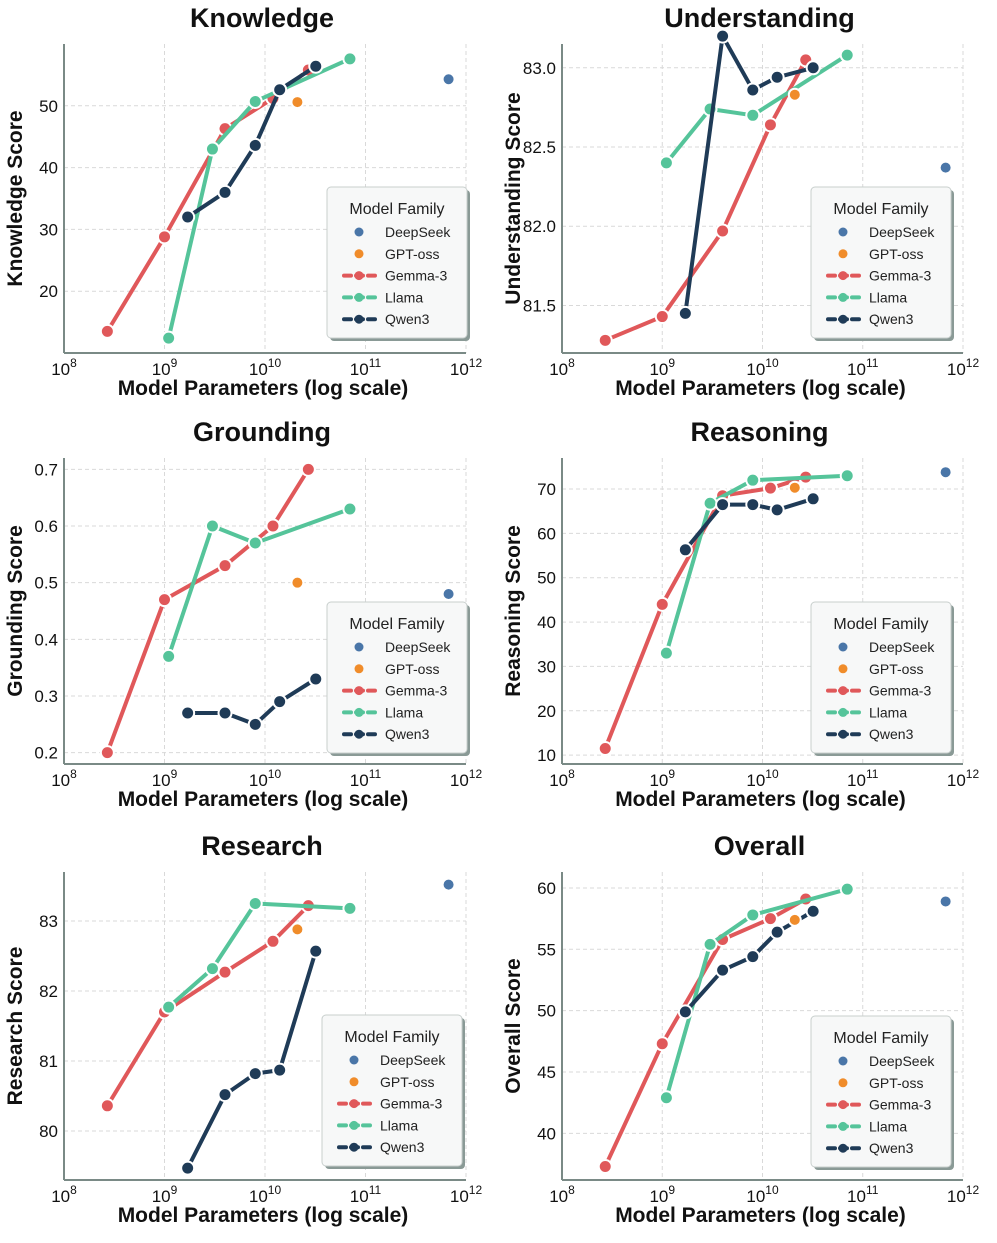 The height and width of the screenshot is (1243, 997). What do you see at coordinates (759, 18) in the screenshot?
I see `chart-title: Understanding` at bounding box center [759, 18].